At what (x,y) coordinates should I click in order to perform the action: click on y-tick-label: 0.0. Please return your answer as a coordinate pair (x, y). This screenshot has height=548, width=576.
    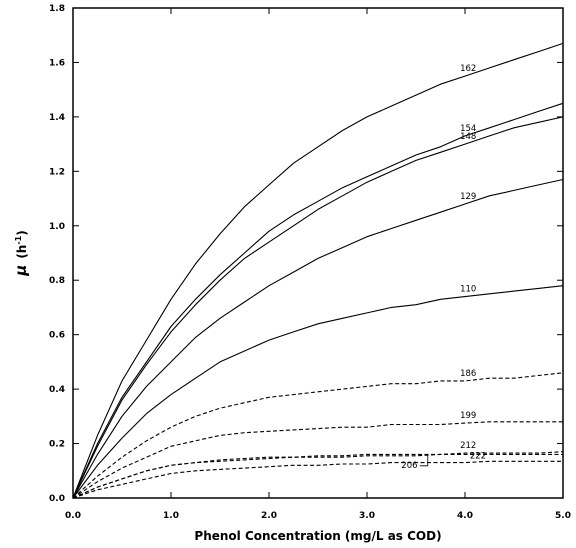
    Looking at the image, I should click on (57, 499).